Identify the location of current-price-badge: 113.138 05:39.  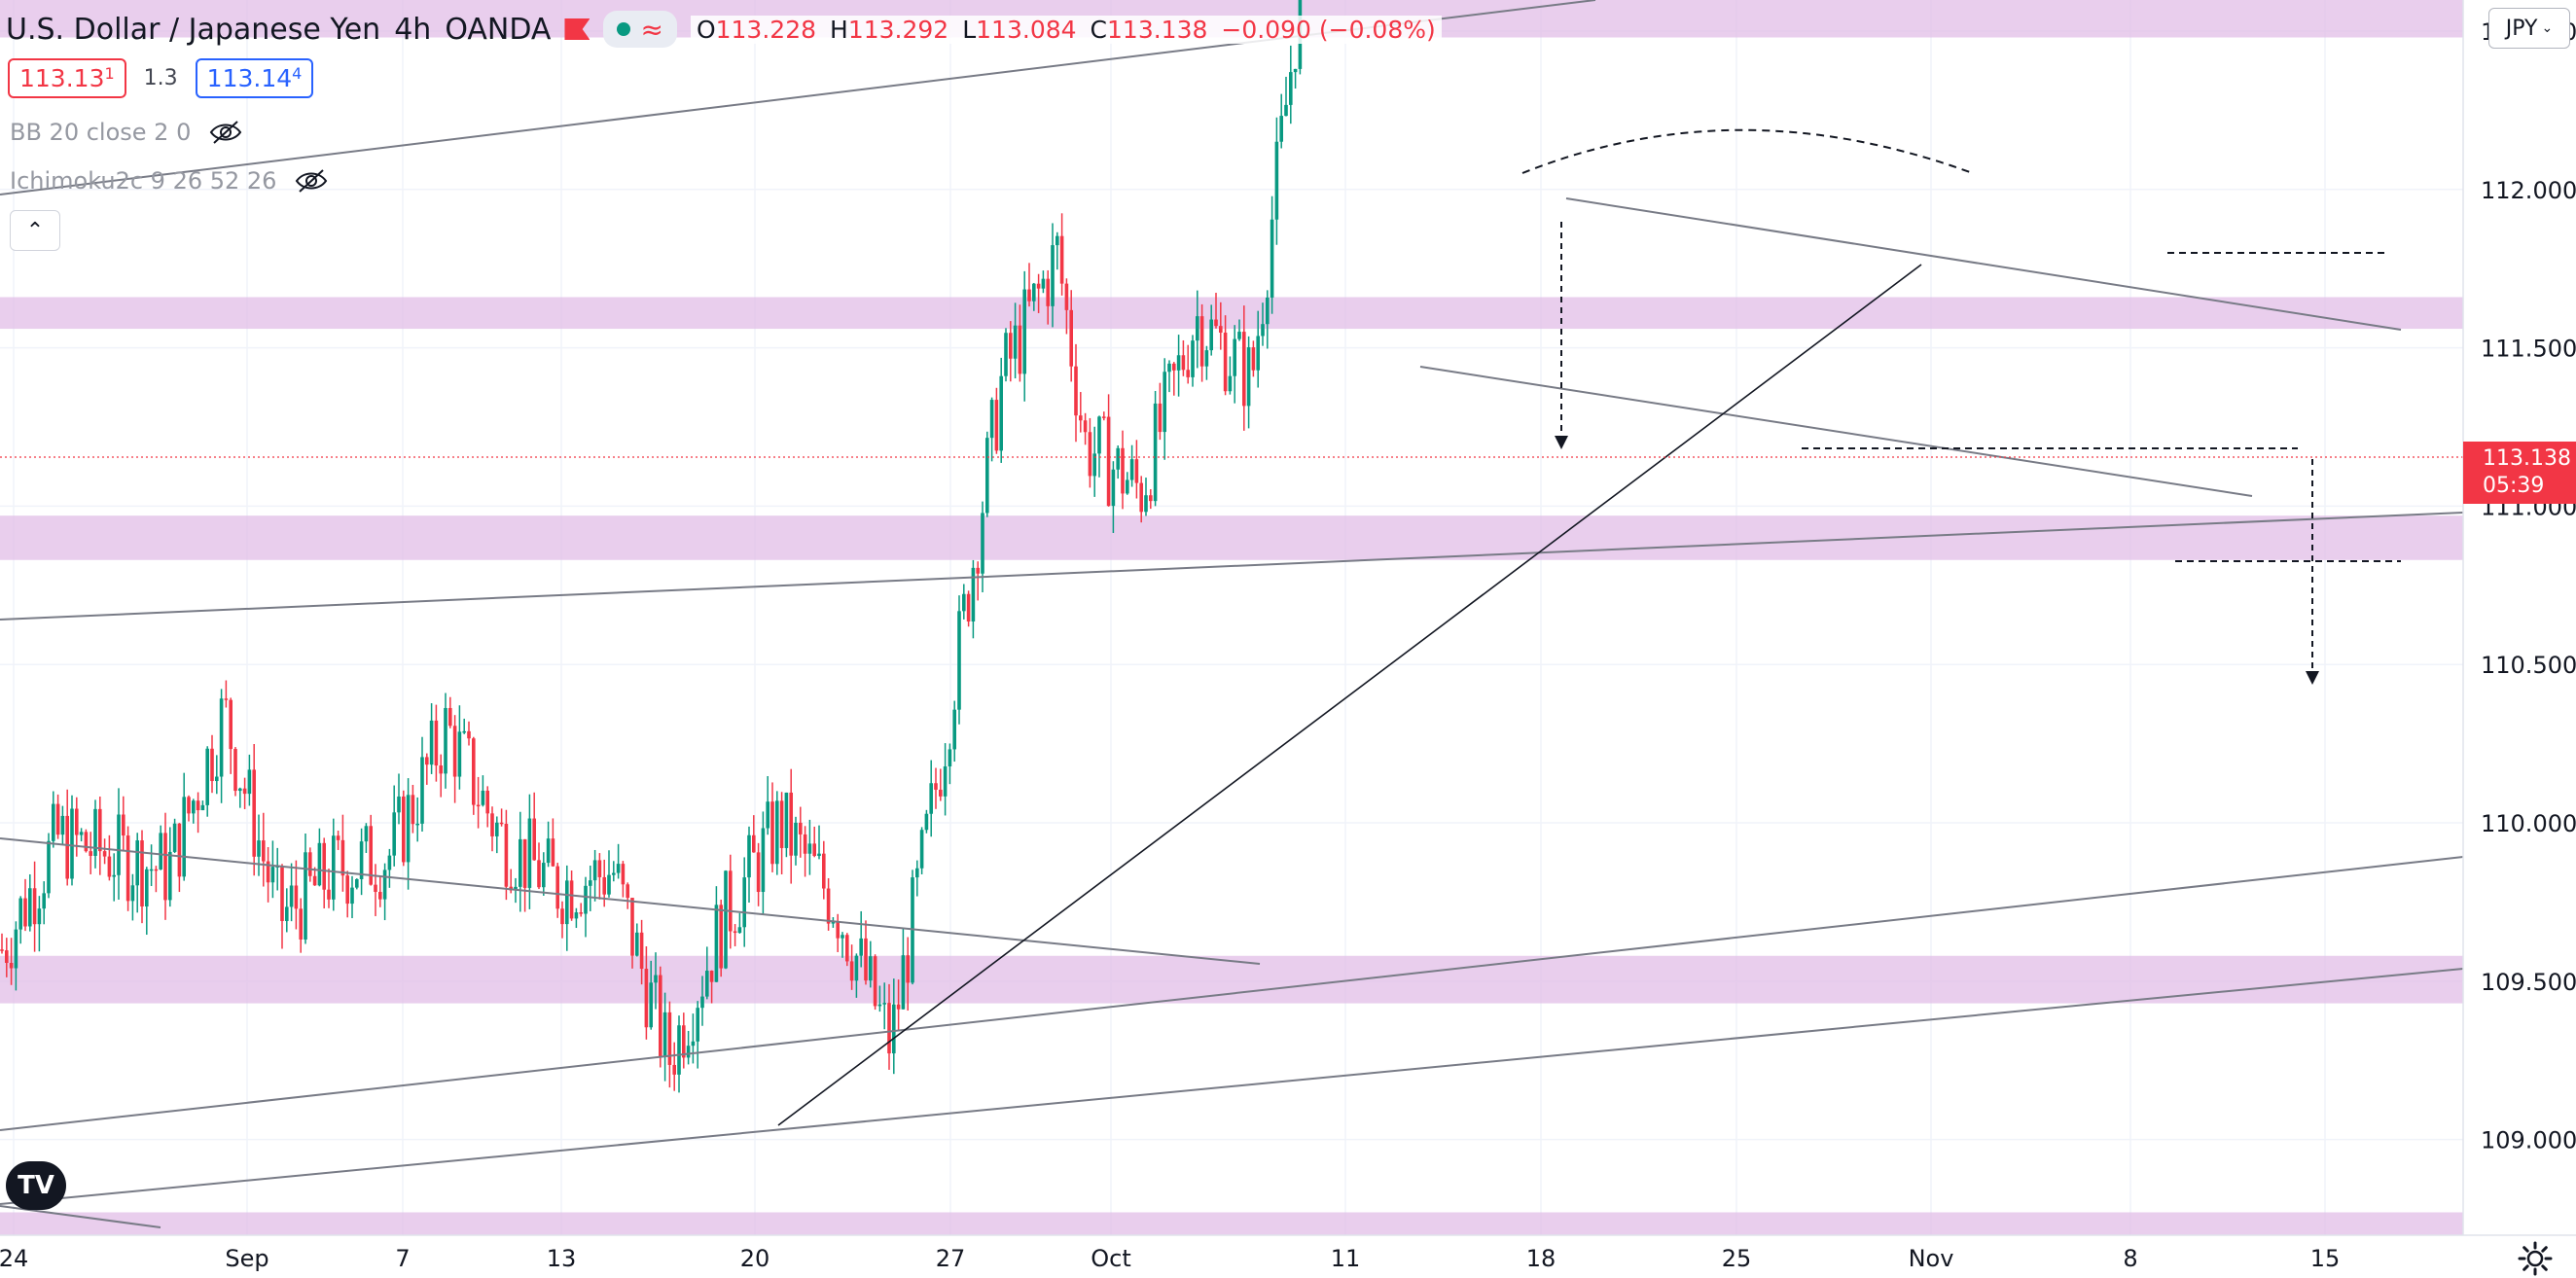
(2519, 473).